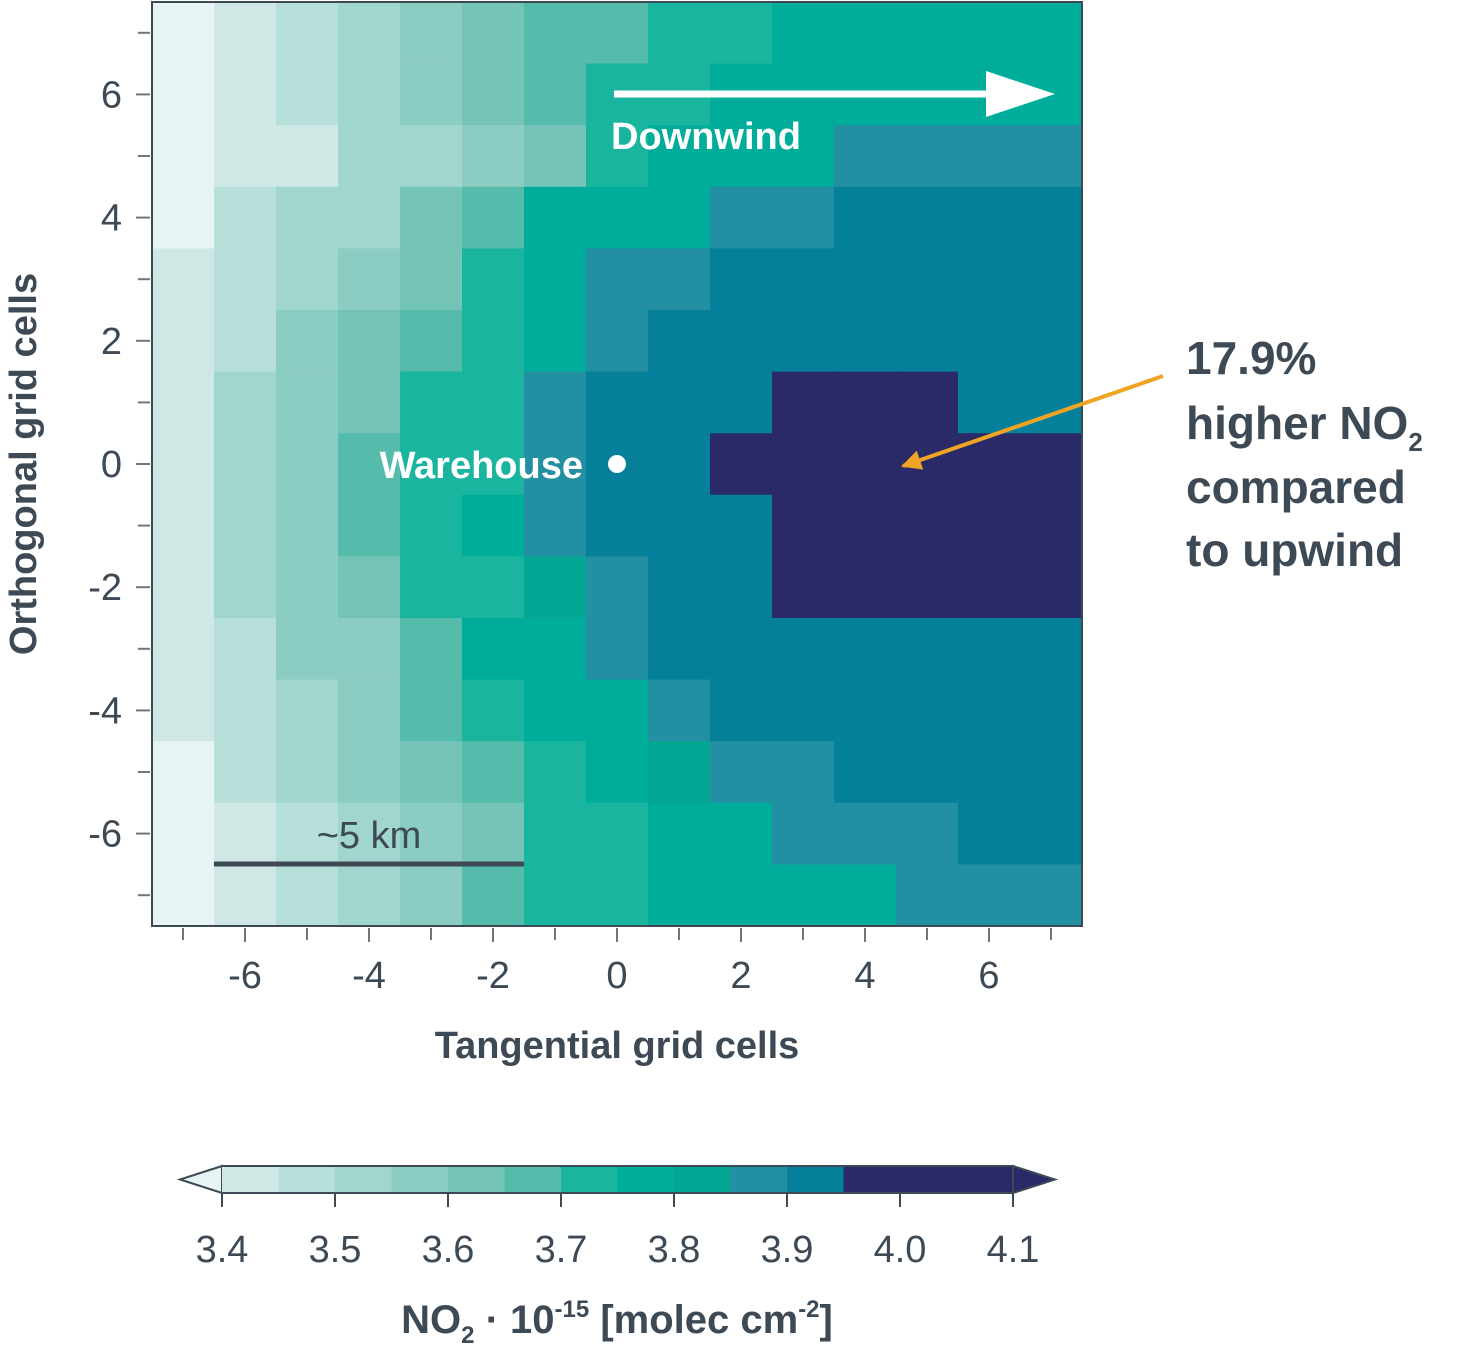 The height and width of the screenshot is (1359, 1477). Describe the element at coordinates (988, 976) in the screenshot. I see `x-tick-label: 6` at that location.